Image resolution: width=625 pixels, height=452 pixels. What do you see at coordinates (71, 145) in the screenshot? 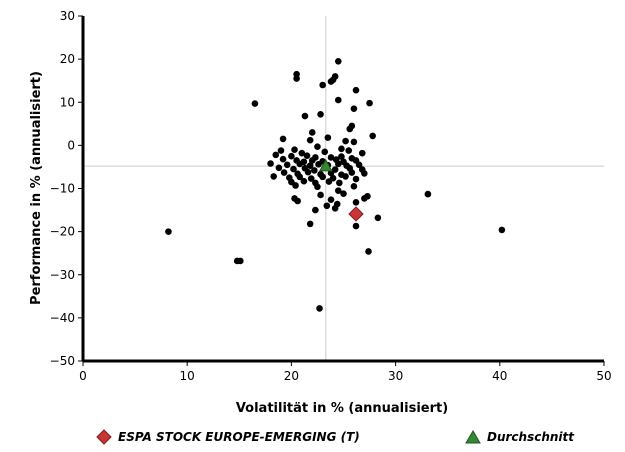
I see `y-tick-label: 0` at bounding box center [71, 145].